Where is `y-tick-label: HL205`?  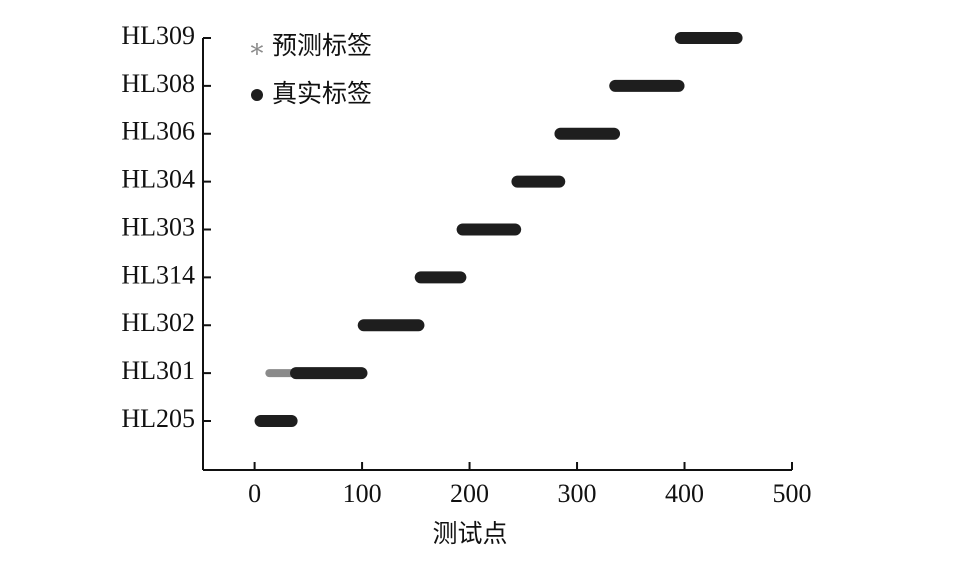
y-tick-label: HL205 is located at coordinates (158, 418).